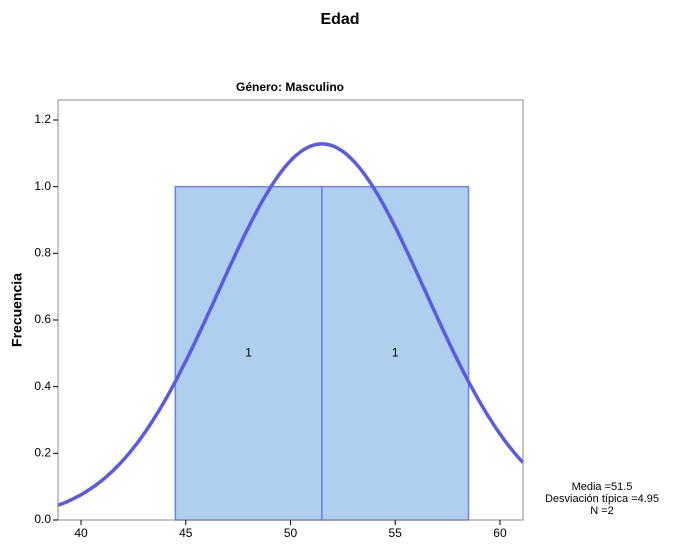 The height and width of the screenshot is (544, 678). I want to click on x-tick-label: 55, so click(396, 533).